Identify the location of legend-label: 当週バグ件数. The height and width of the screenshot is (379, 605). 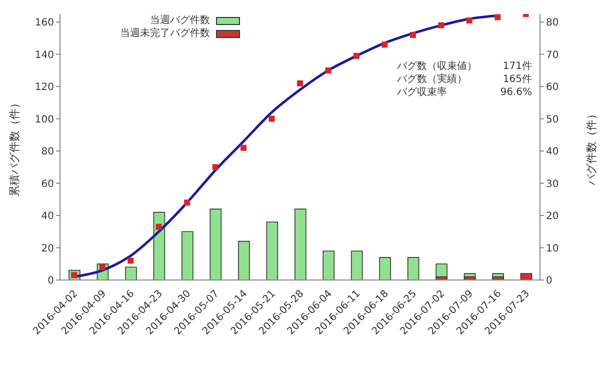
(180, 20).